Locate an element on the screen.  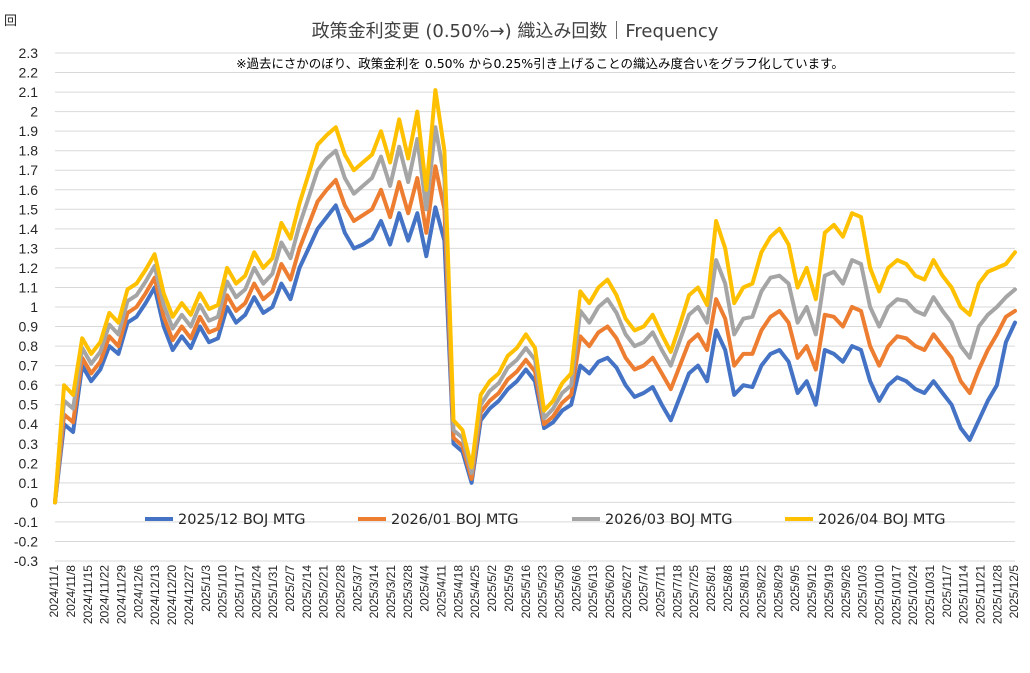
y-tick-label: 2.1 is located at coordinates (29, 92).